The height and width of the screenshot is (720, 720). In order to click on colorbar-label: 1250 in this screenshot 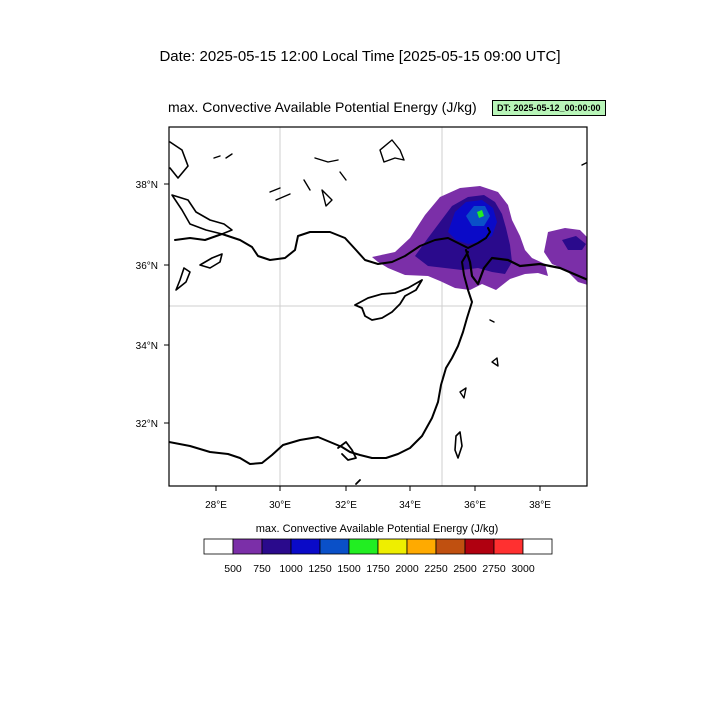, I will do `click(320, 569)`.